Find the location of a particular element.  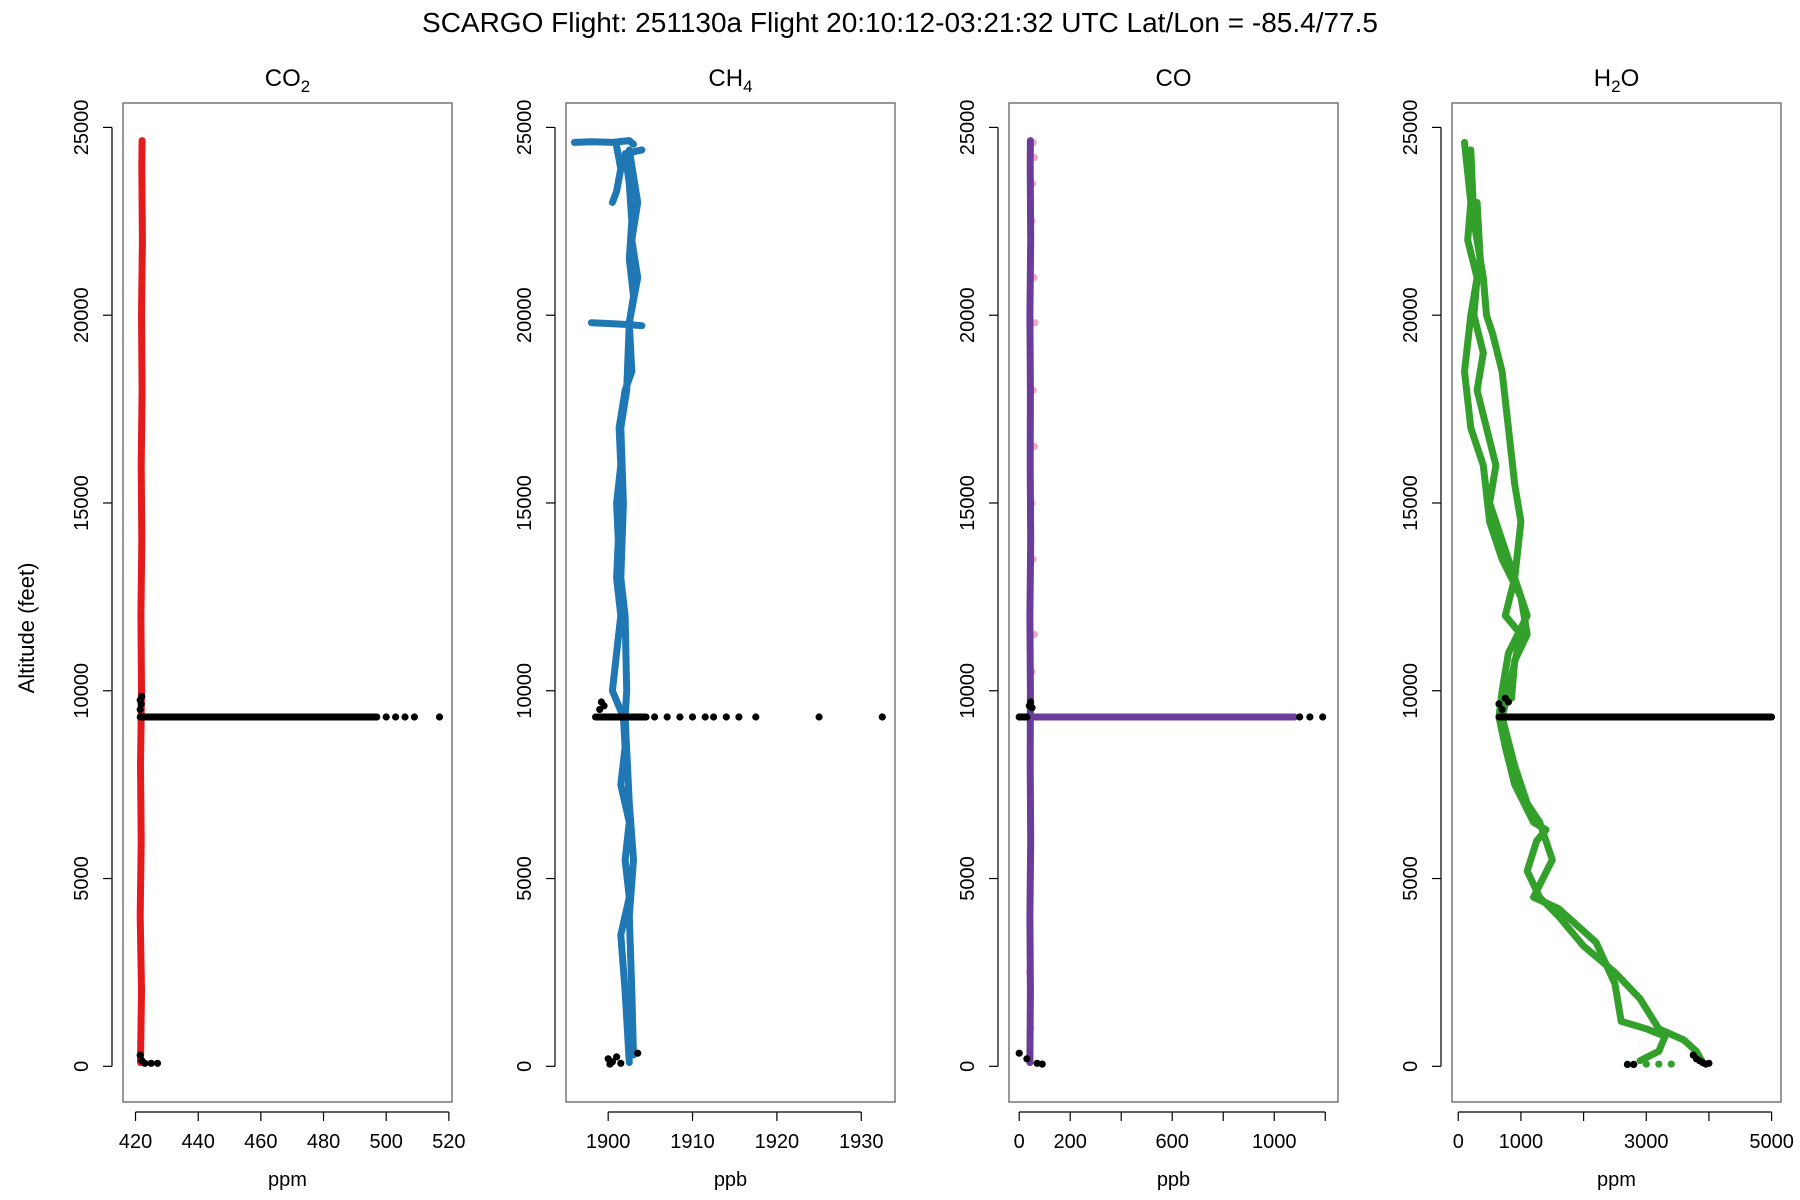

panel-title: CO2 is located at coordinates (287, 80).